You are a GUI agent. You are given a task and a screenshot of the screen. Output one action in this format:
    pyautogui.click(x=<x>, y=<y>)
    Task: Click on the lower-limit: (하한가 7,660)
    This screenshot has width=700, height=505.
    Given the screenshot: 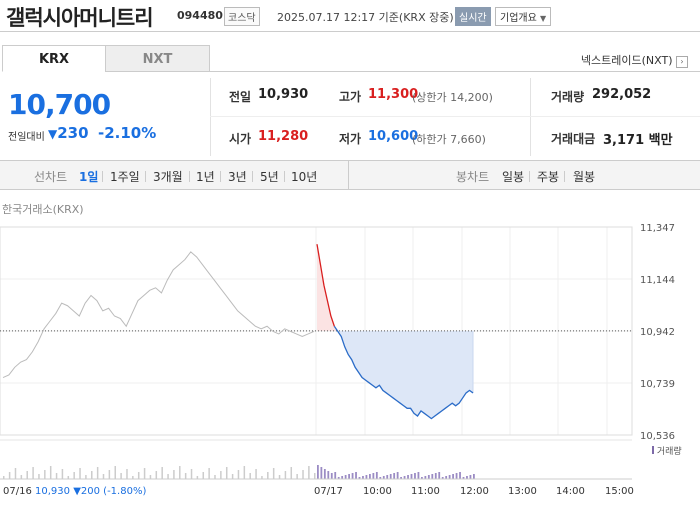 What is the action you would take?
    pyautogui.click(x=449, y=139)
    